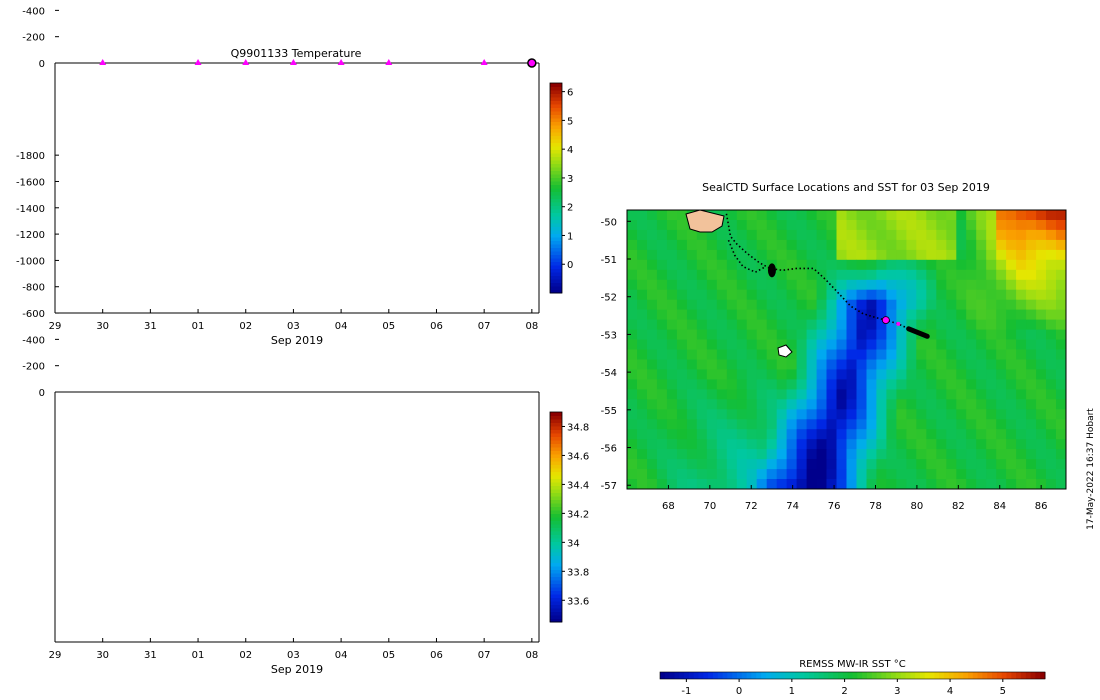  Describe the element at coordinates (102, 326) in the screenshot. I see `x-tick-label: 30` at that location.